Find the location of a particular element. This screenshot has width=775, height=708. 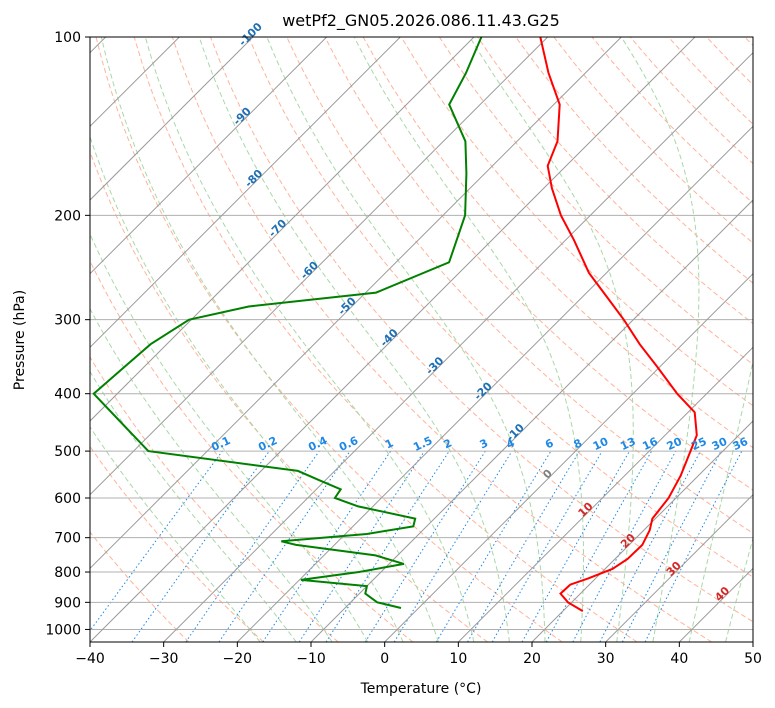

y-axis-label: Pressure (hPa) is located at coordinates (20, 340).